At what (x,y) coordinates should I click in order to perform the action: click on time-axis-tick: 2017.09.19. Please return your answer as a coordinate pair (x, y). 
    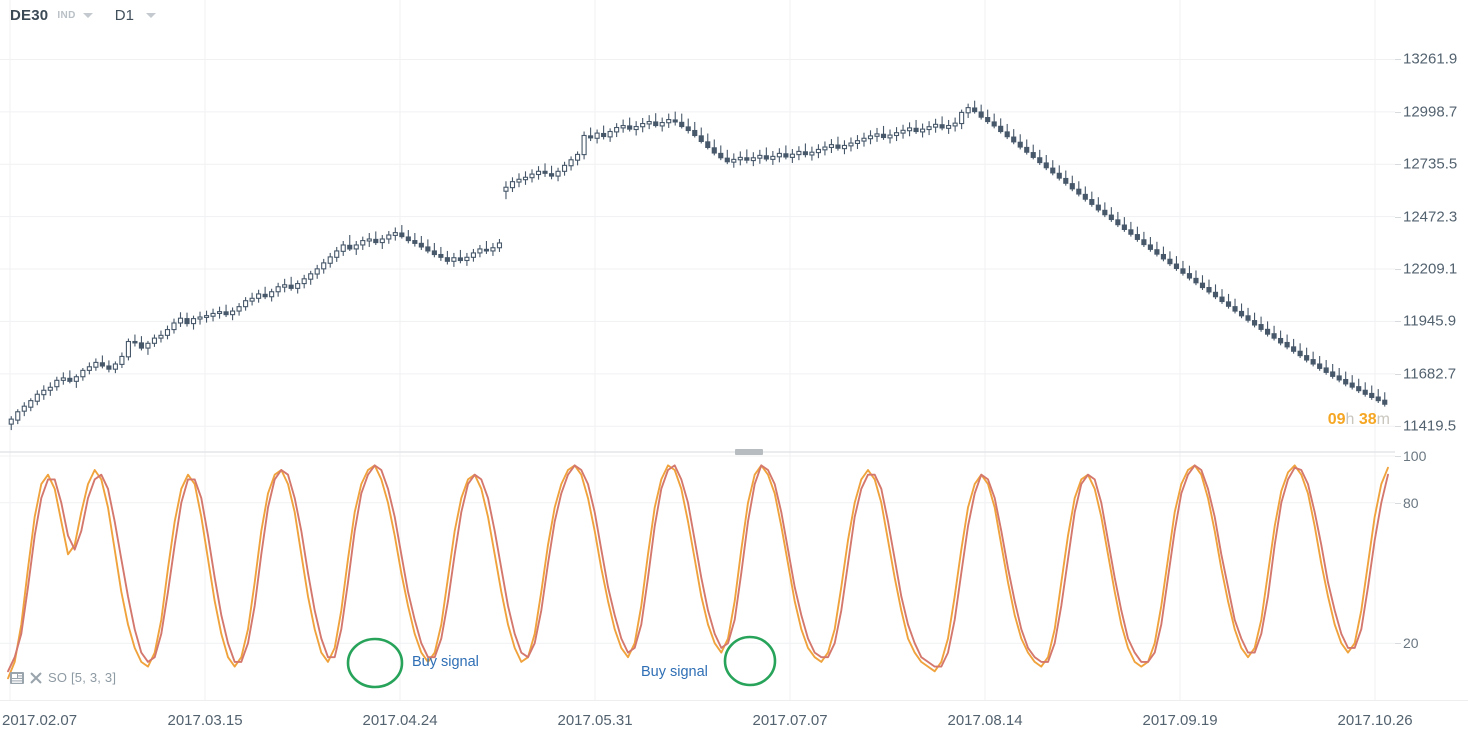
    Looking at the image, I should click on (1180, 720).